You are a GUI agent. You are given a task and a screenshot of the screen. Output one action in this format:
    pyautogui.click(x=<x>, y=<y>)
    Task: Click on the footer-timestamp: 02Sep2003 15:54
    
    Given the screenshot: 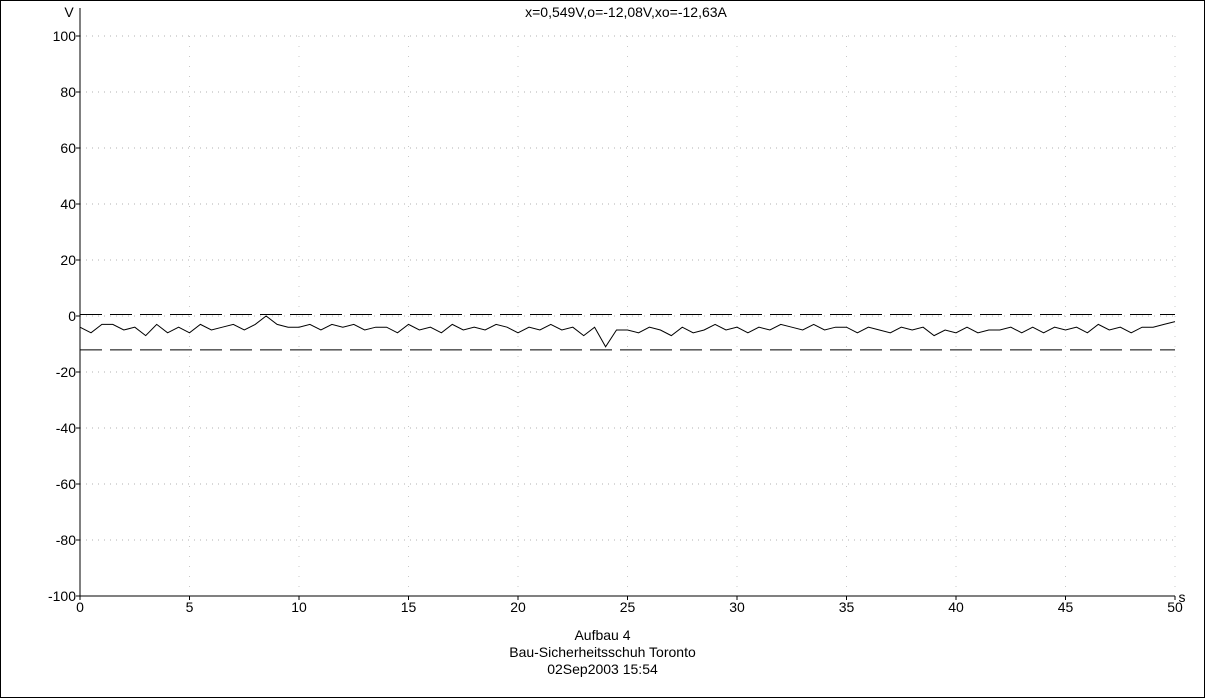 What is the action you would take?
    pyautogui.click(x=602, y=669)
    